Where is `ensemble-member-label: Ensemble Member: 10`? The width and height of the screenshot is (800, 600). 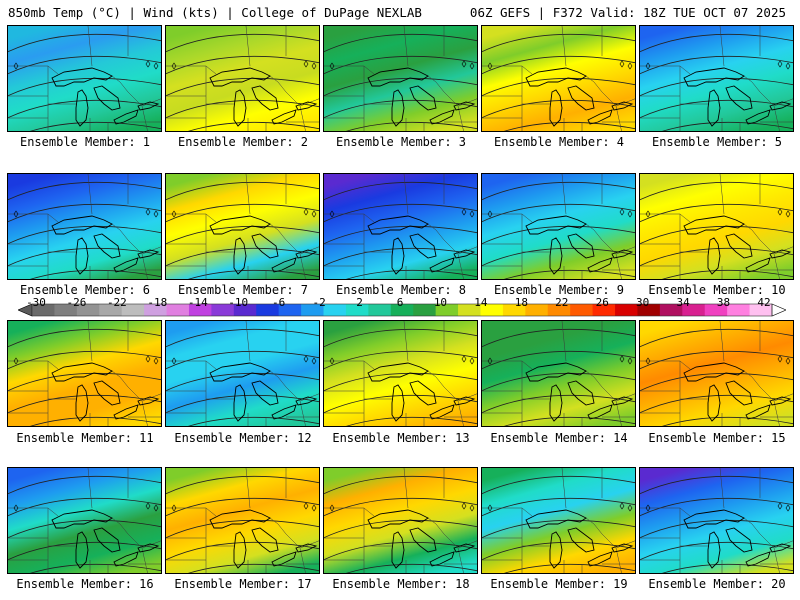
ensemble-member-label: Ensemble Member: 10 is located at coordinates (717, 290).